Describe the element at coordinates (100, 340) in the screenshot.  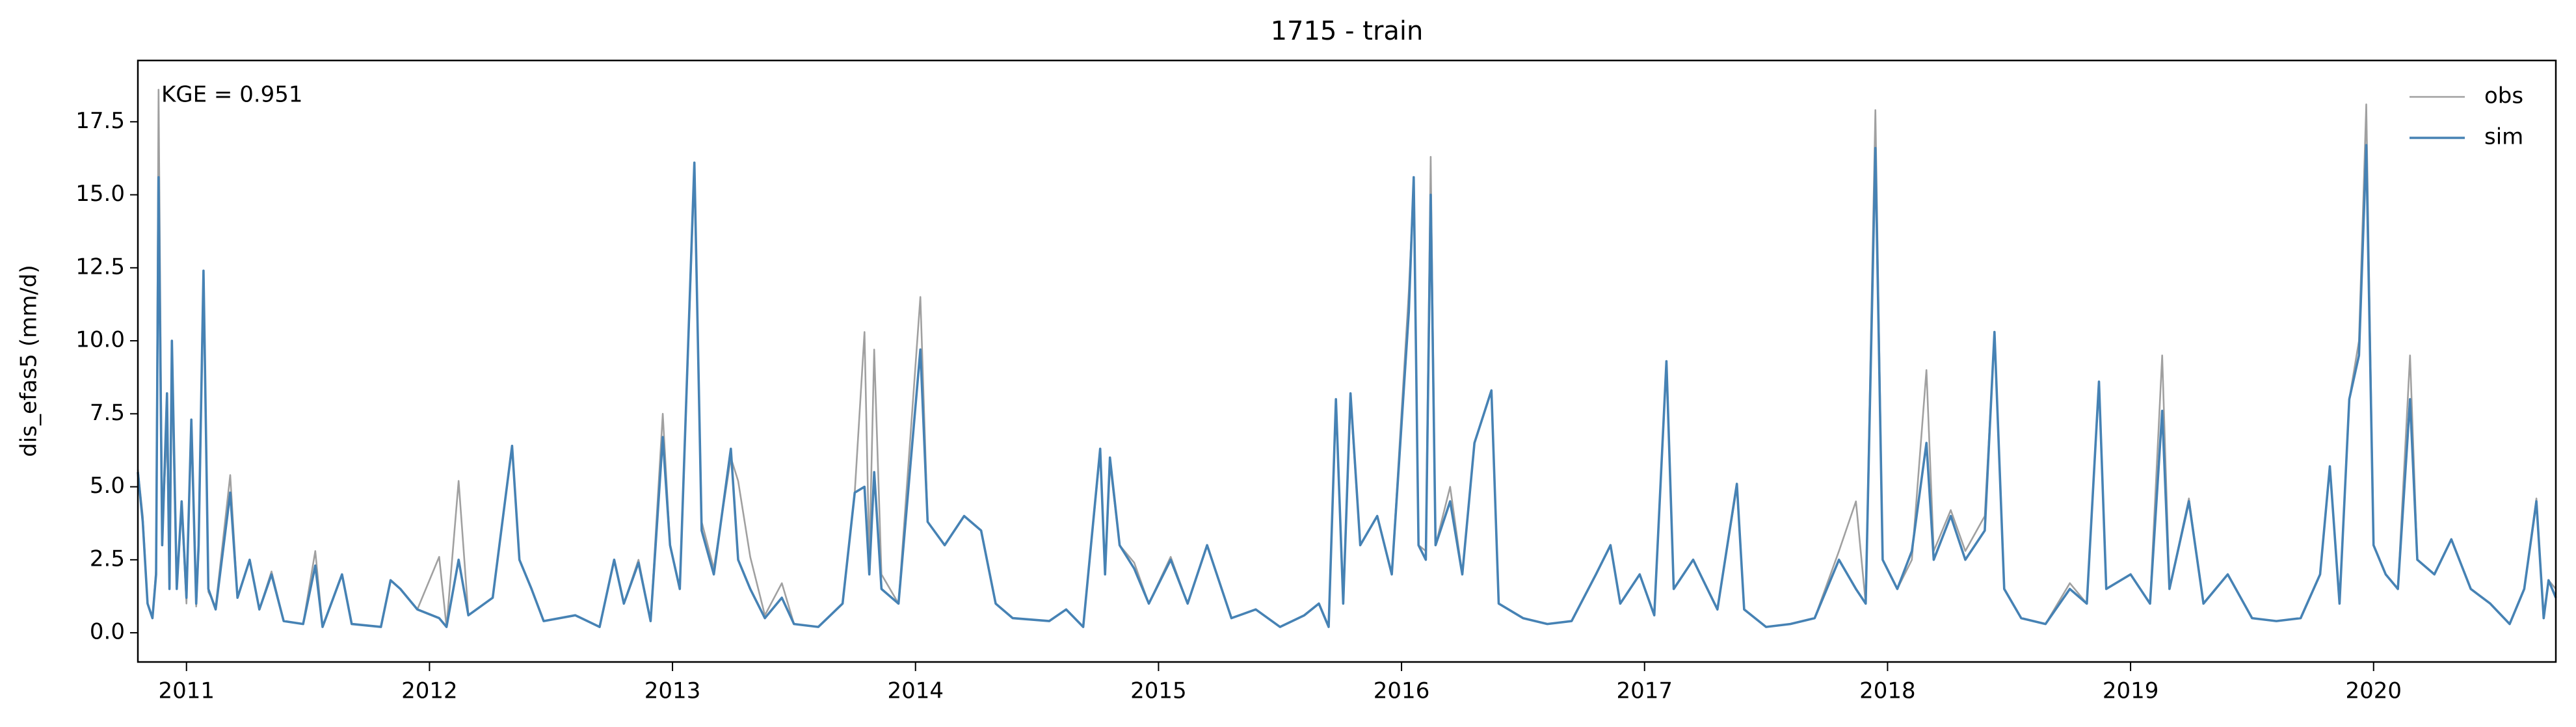
I see `y-tick-label: 10.0` at that location.